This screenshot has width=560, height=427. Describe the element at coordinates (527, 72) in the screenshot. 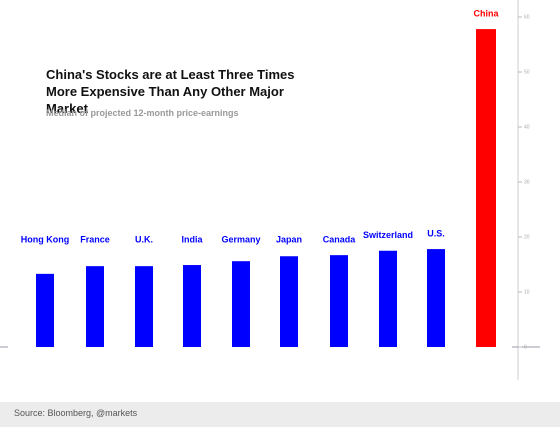

I see `y-tick-label: 50` at that location.